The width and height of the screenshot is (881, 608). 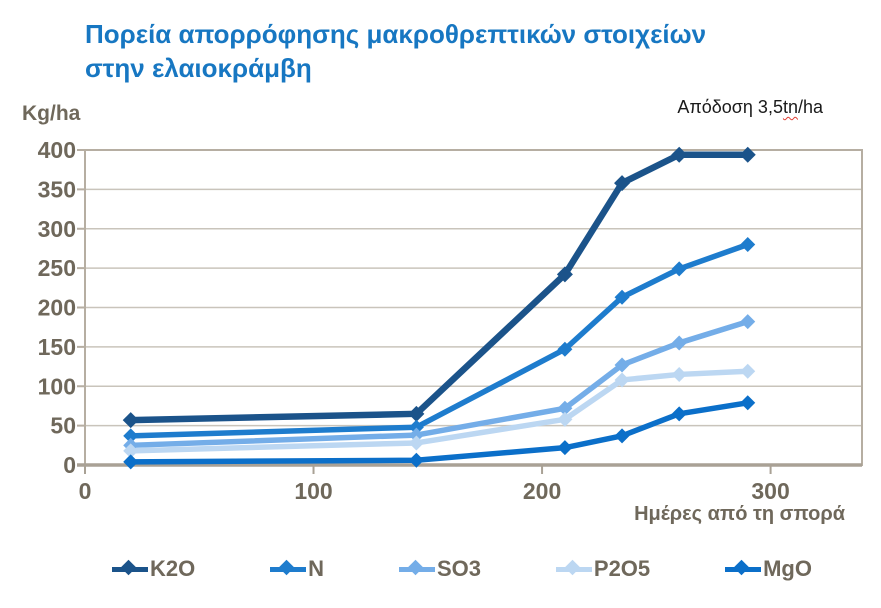 I want to click on yield-annotation-suffix: /ha, so click(x=810, y=107).